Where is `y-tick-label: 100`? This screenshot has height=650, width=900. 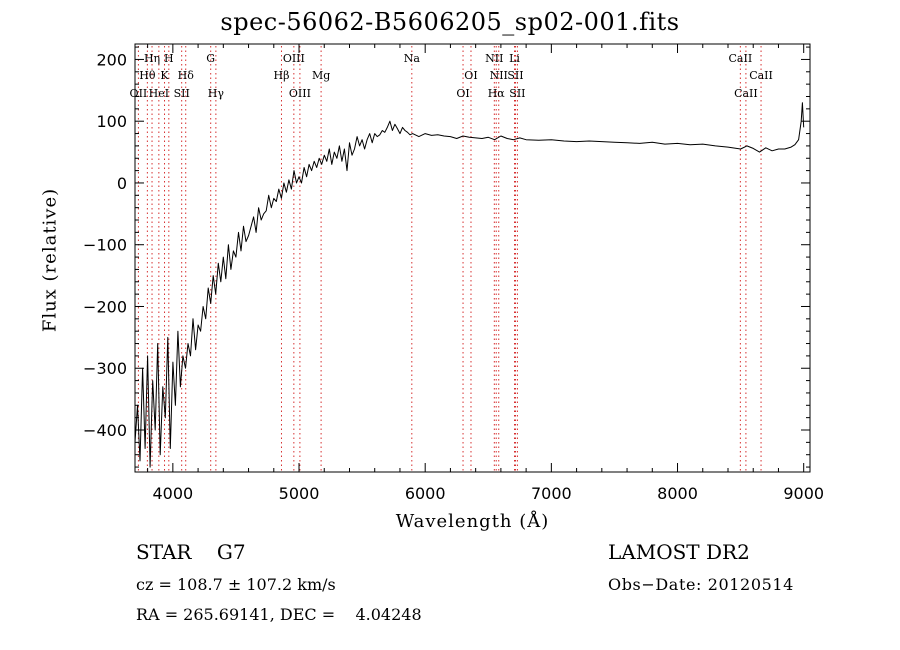 y-tick-label: 100 is located at coordinates (111, 121).